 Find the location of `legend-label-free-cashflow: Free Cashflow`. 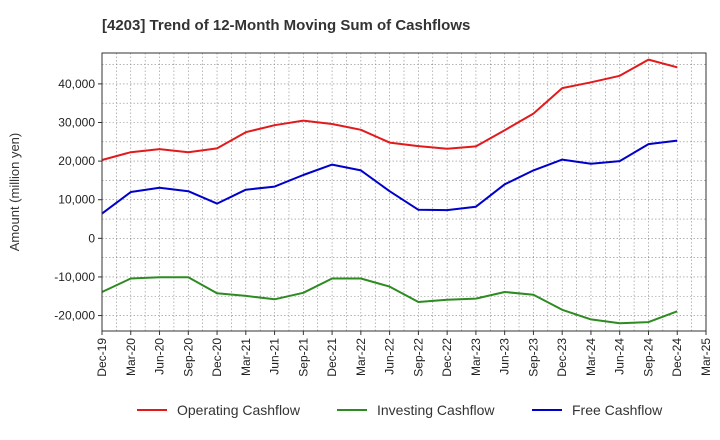

legend-label-free-cashflow: Free Cashflow is located at coordinates (617, 410).